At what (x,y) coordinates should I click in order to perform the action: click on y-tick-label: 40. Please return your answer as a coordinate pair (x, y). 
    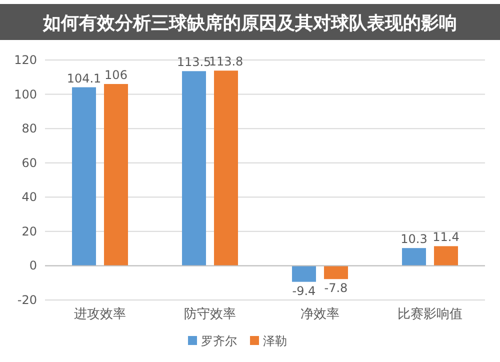
    Looking at the image, I should click on (29, 197).